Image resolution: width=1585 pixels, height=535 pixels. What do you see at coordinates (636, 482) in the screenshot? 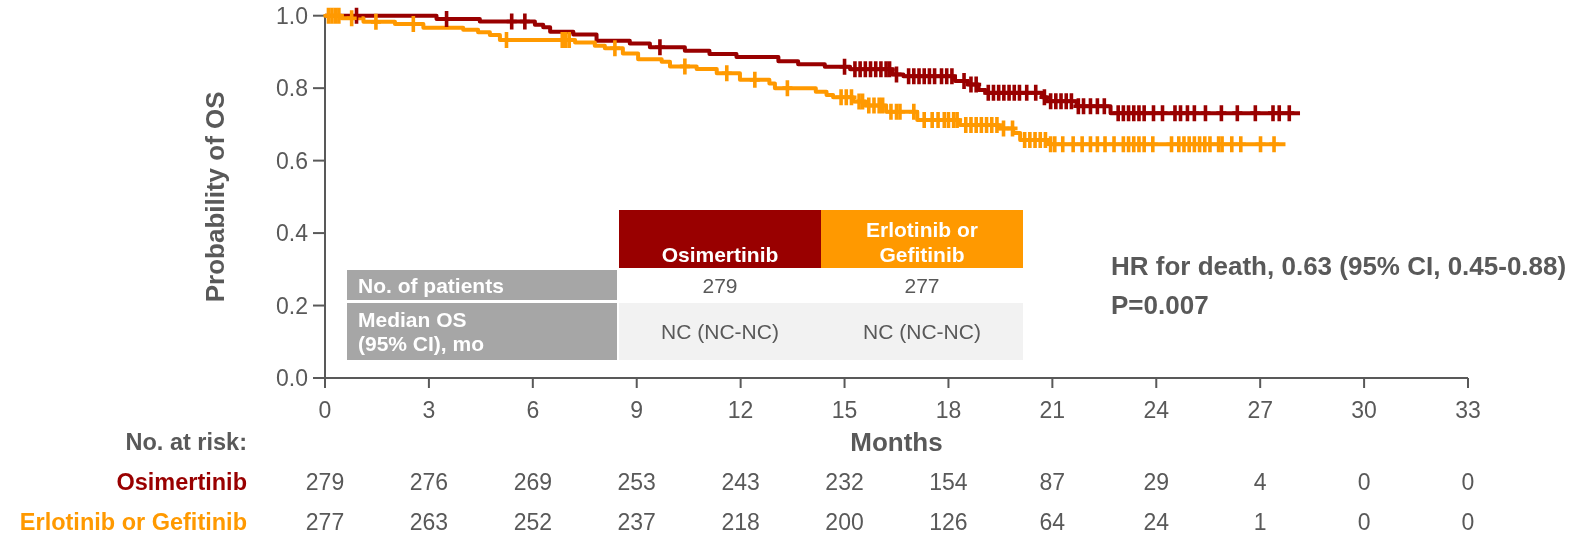
I see `text: 253` at bounding box center [636, 482].